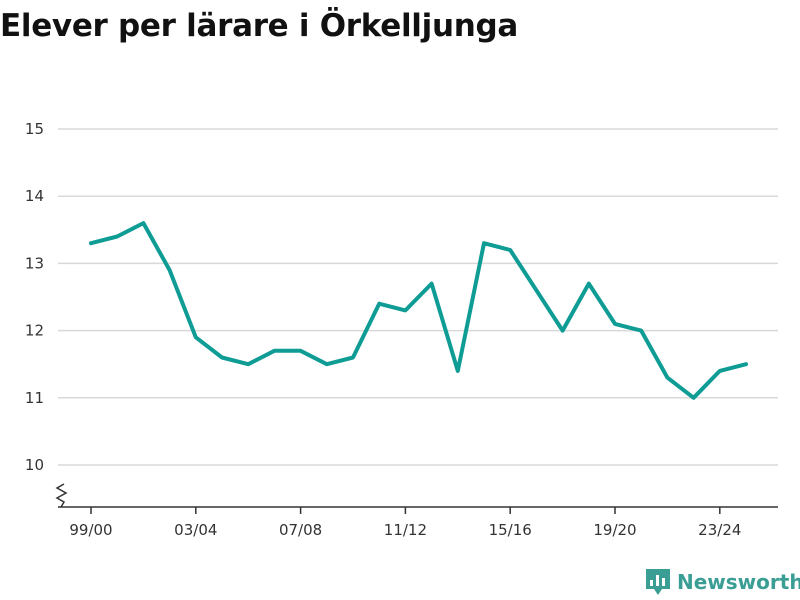 The height and width of the screenshot is (600, 800). Describe the element at coordinates (61, 495) in the screenshot. I see `zigzag-axis-break-icon` at that location.